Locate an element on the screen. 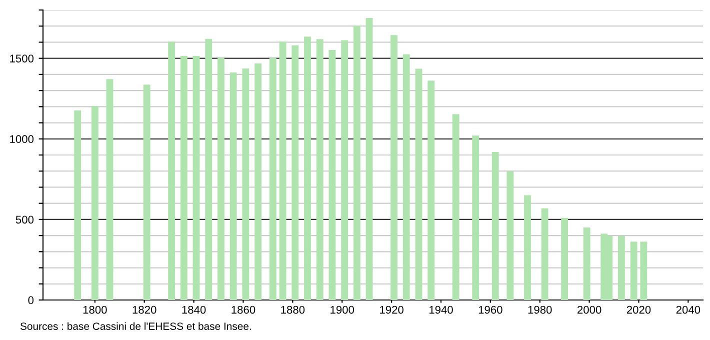  x-tick-label: 1960 is located at coordinates (490, 310).